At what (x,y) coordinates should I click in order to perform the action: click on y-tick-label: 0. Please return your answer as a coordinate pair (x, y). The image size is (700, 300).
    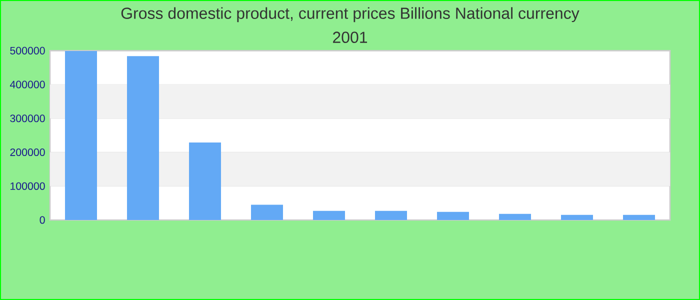
    Looking at the image, I should click on (42, 220).